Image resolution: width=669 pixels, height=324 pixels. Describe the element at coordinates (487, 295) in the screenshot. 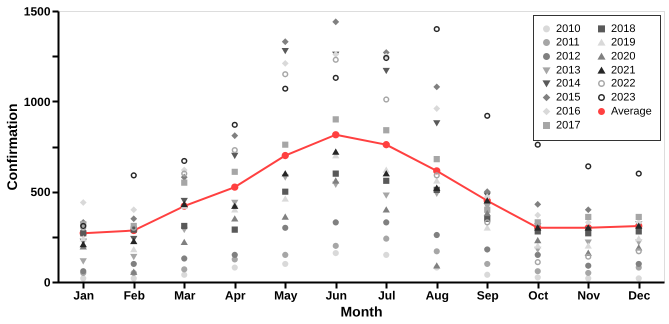

I see `x-tick-label: Sep` at that location.